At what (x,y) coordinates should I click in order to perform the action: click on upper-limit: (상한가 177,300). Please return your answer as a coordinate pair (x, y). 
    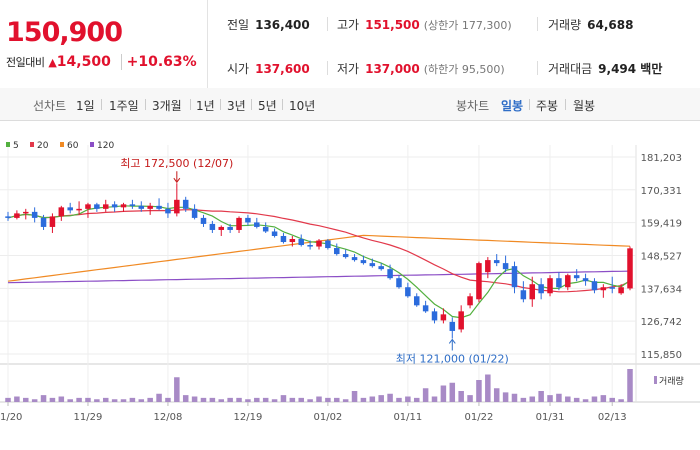
    Looking at the image, I should click on (467, 25).